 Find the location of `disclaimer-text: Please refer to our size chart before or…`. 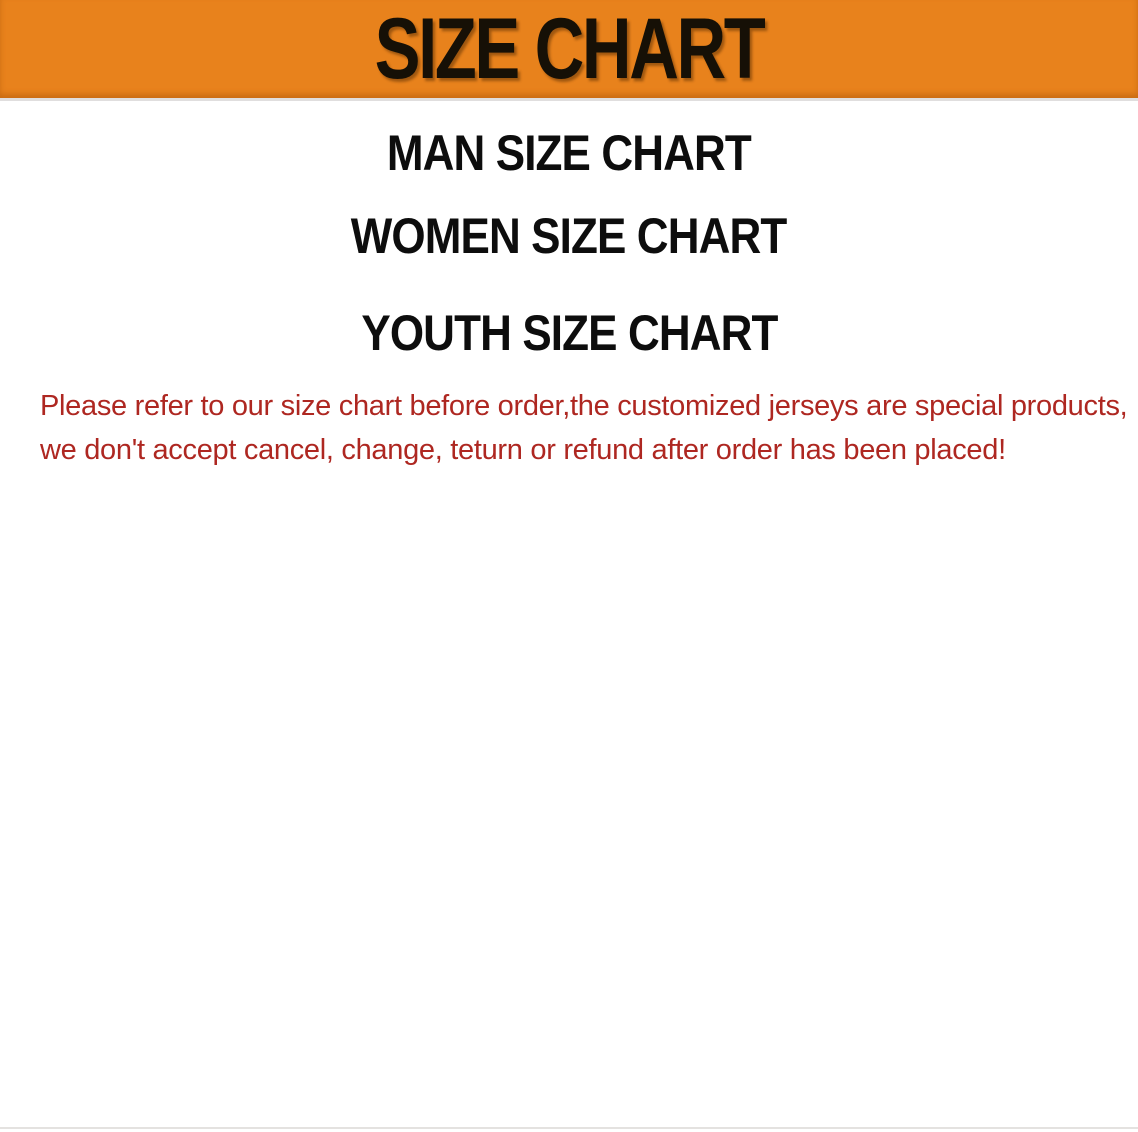

disclaimer-text: Please refer to our size chart before or… is located at coordinates (584, 428).